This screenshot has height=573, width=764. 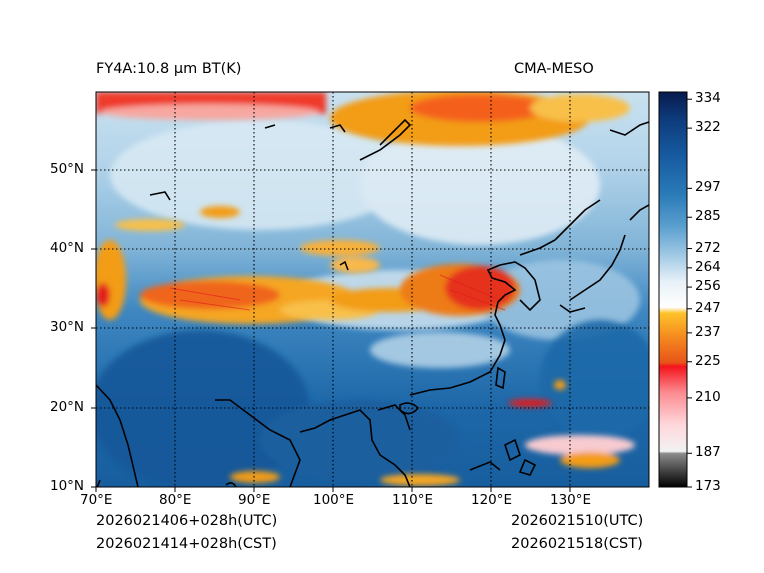 I want to click on colorbar-tick-label: 256, so click(x=708, y=286).